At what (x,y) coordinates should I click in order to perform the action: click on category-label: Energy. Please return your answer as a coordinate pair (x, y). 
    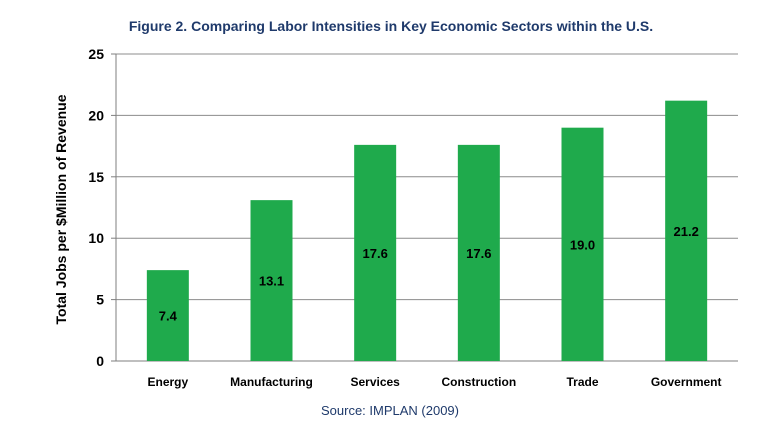
    Looking at the image, I should click on (167, 382).